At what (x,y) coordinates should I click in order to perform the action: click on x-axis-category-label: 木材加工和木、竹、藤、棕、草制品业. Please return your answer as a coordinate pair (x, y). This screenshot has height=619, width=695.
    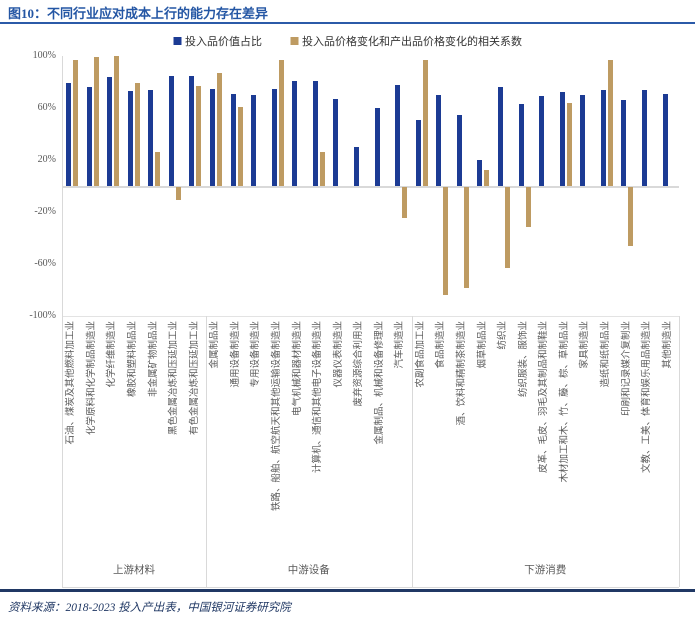
    Looking at the image, I should click on (564, 402).